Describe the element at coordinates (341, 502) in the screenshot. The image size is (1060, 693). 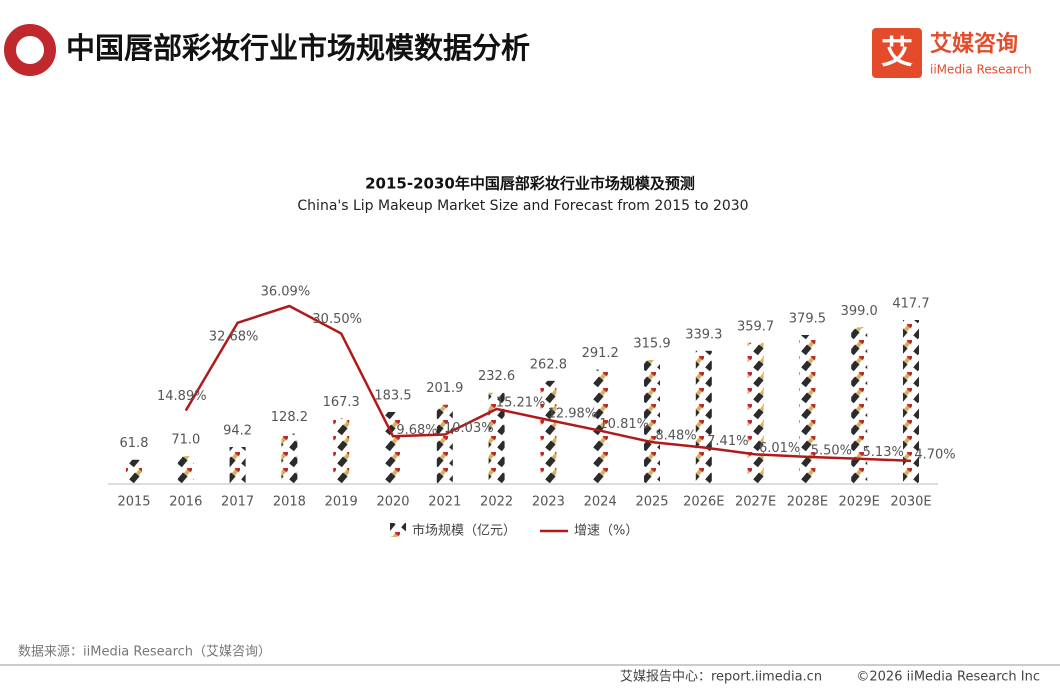
I see `x-tick-label: 2019` at that location.